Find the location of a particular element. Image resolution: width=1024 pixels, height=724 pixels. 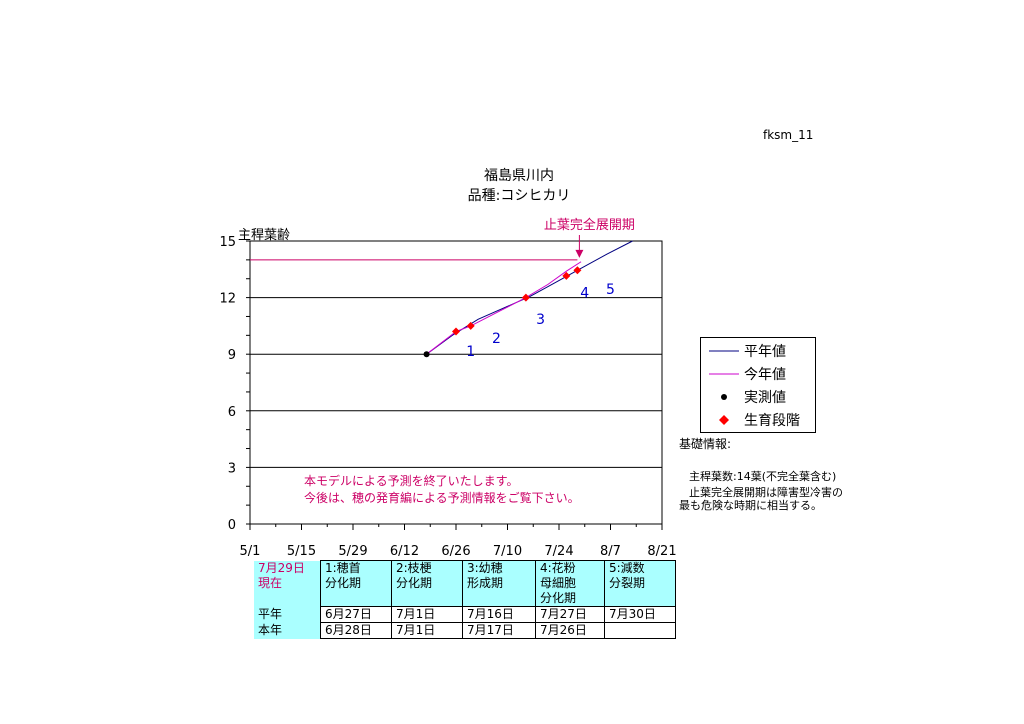

stage-header: 1:穂首 分化期 is located at coordinates (356, 583).